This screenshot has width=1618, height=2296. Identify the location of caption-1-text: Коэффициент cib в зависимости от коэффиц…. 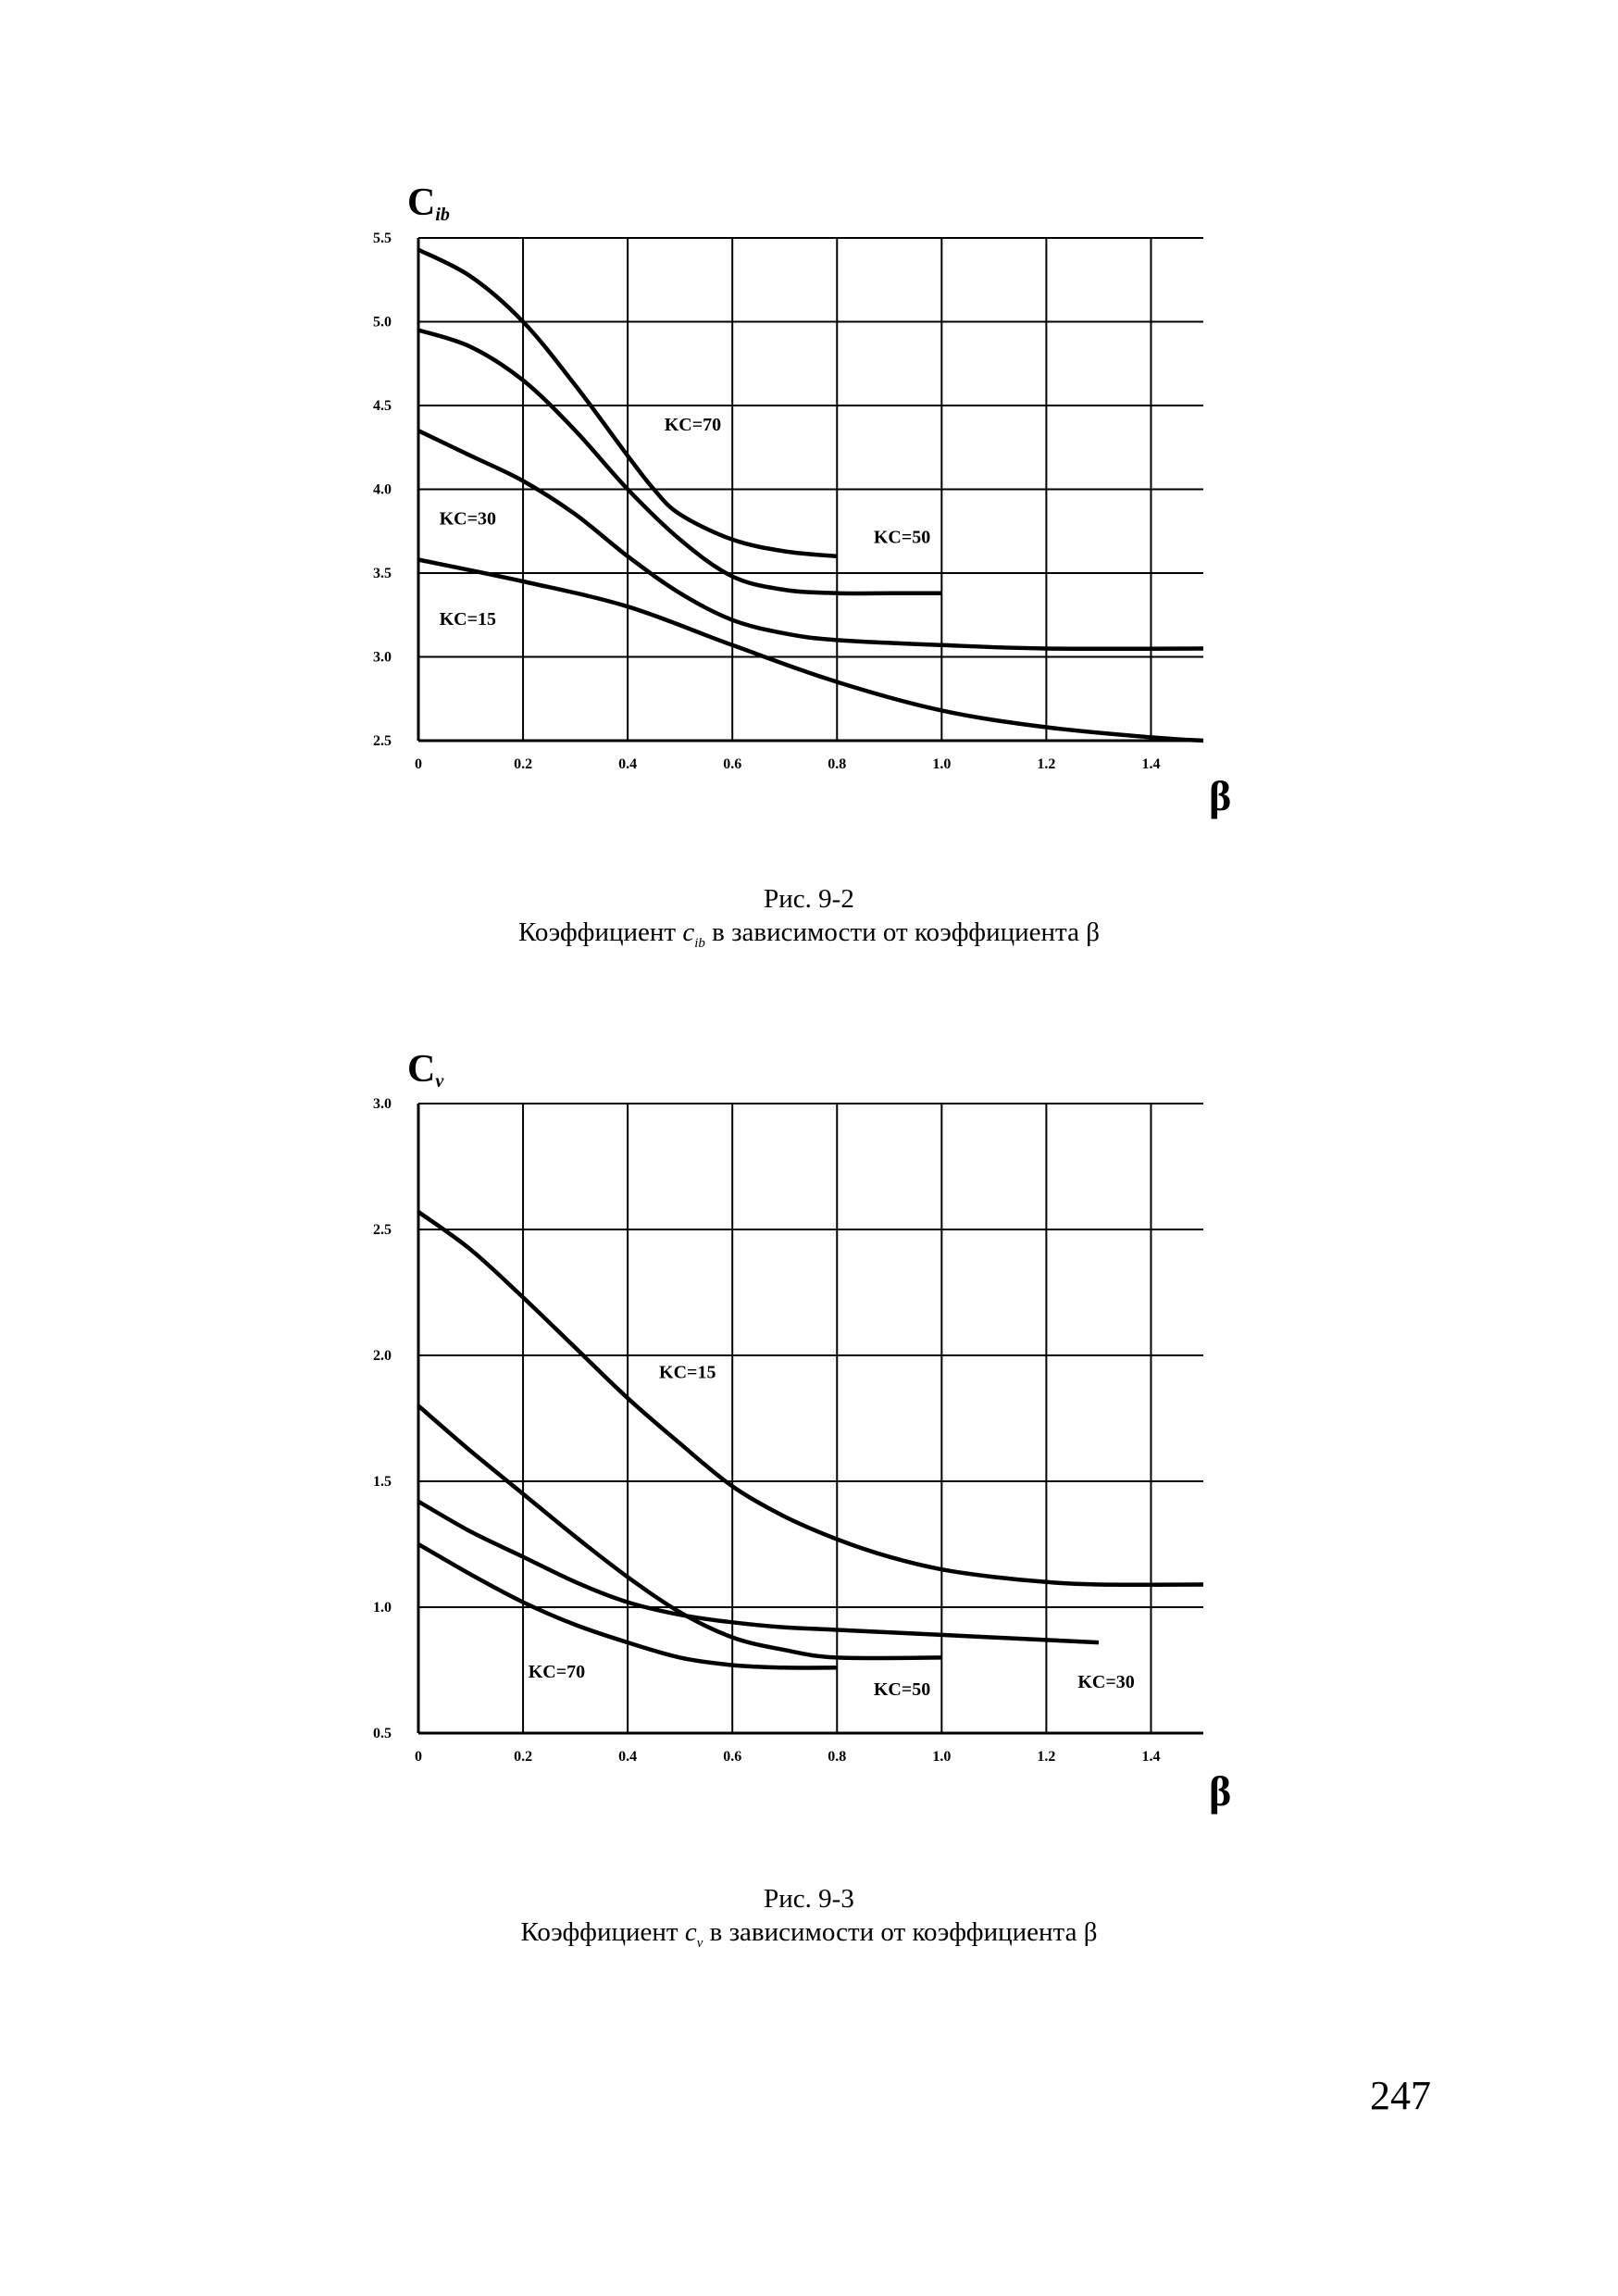
(809, 938).